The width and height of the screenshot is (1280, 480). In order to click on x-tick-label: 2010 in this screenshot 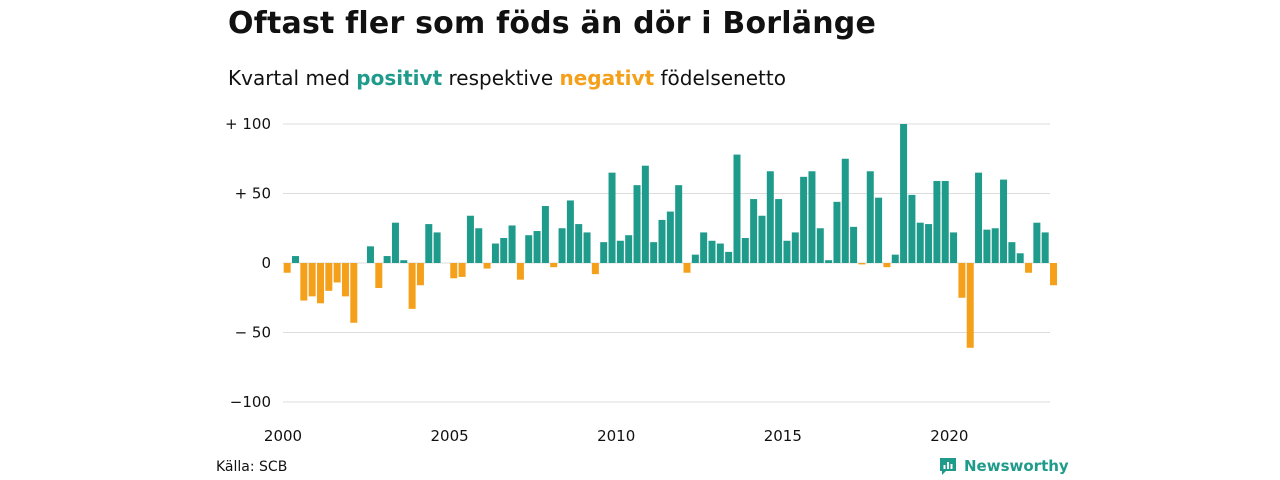, I will do `click(616, 436)`.